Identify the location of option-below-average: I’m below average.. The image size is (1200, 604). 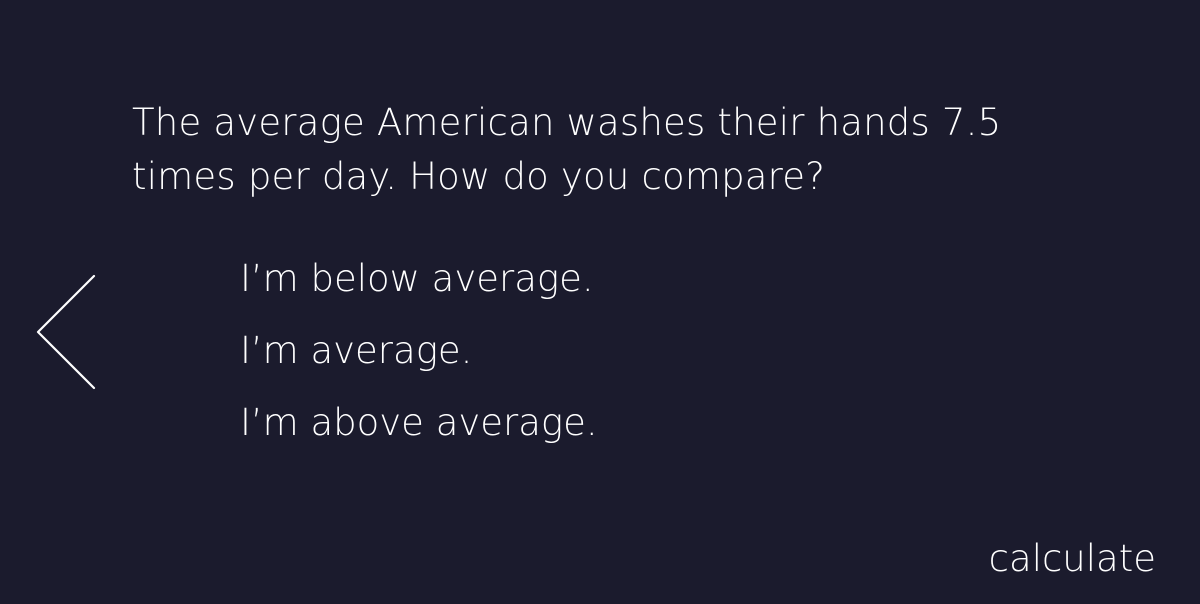
(417, 278).